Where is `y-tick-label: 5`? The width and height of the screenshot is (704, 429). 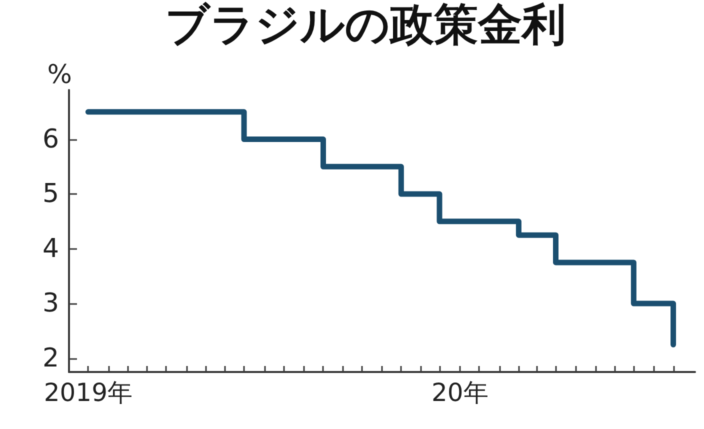
y-tick-label: 5 is located at coordinates (50, 194).